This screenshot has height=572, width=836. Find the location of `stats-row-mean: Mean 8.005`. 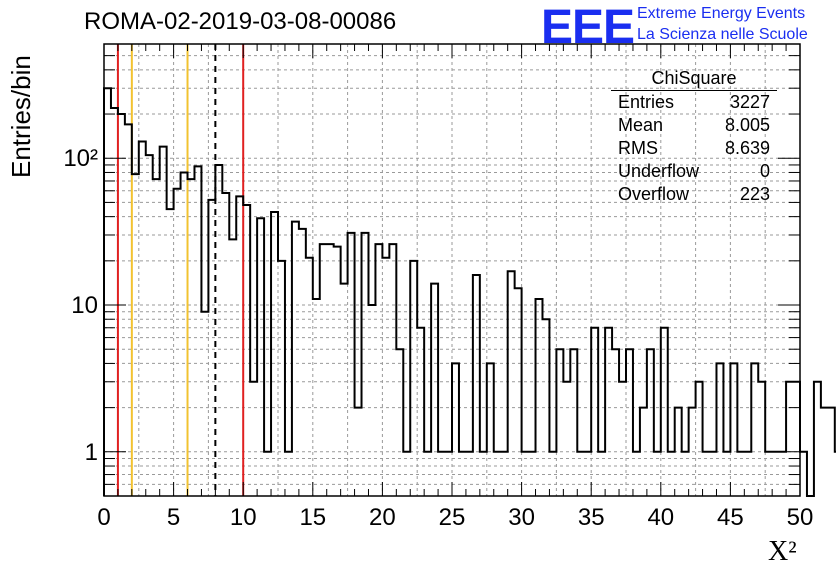

stats-row-mean: Mean 8.005 is located at coordinates (694, 125).